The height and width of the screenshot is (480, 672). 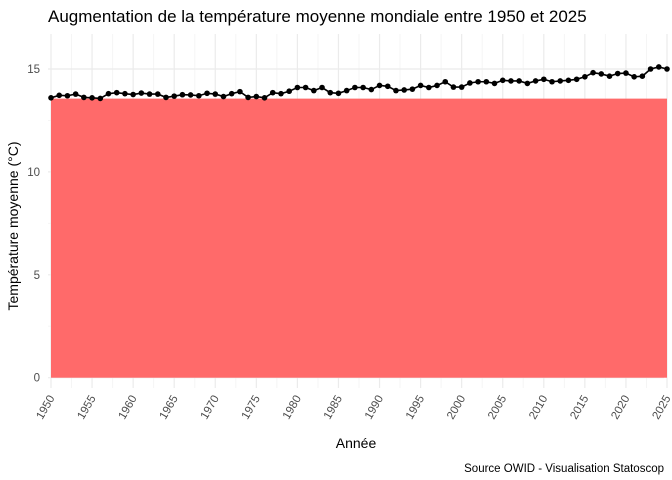 What do you see at coordinates (37, 379) in the screenshot?
I see `y-tick-label: 0` at bounding box center [37, 379].